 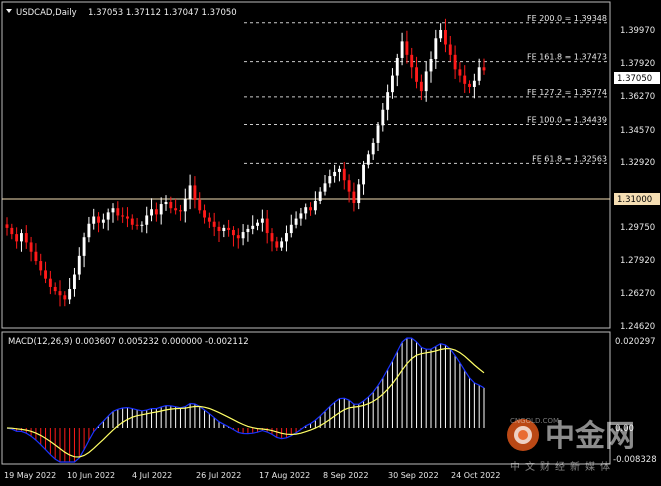 I want to click on symbol-dropdown-icon, so click(x=9, y=11).